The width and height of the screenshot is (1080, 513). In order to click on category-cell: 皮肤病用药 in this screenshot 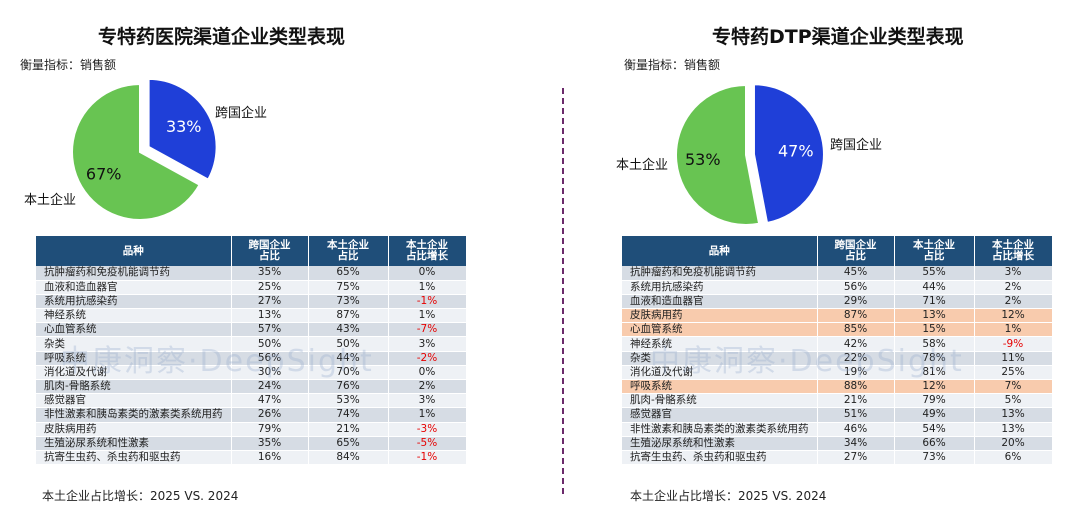, I will do `click(134, 429)`.